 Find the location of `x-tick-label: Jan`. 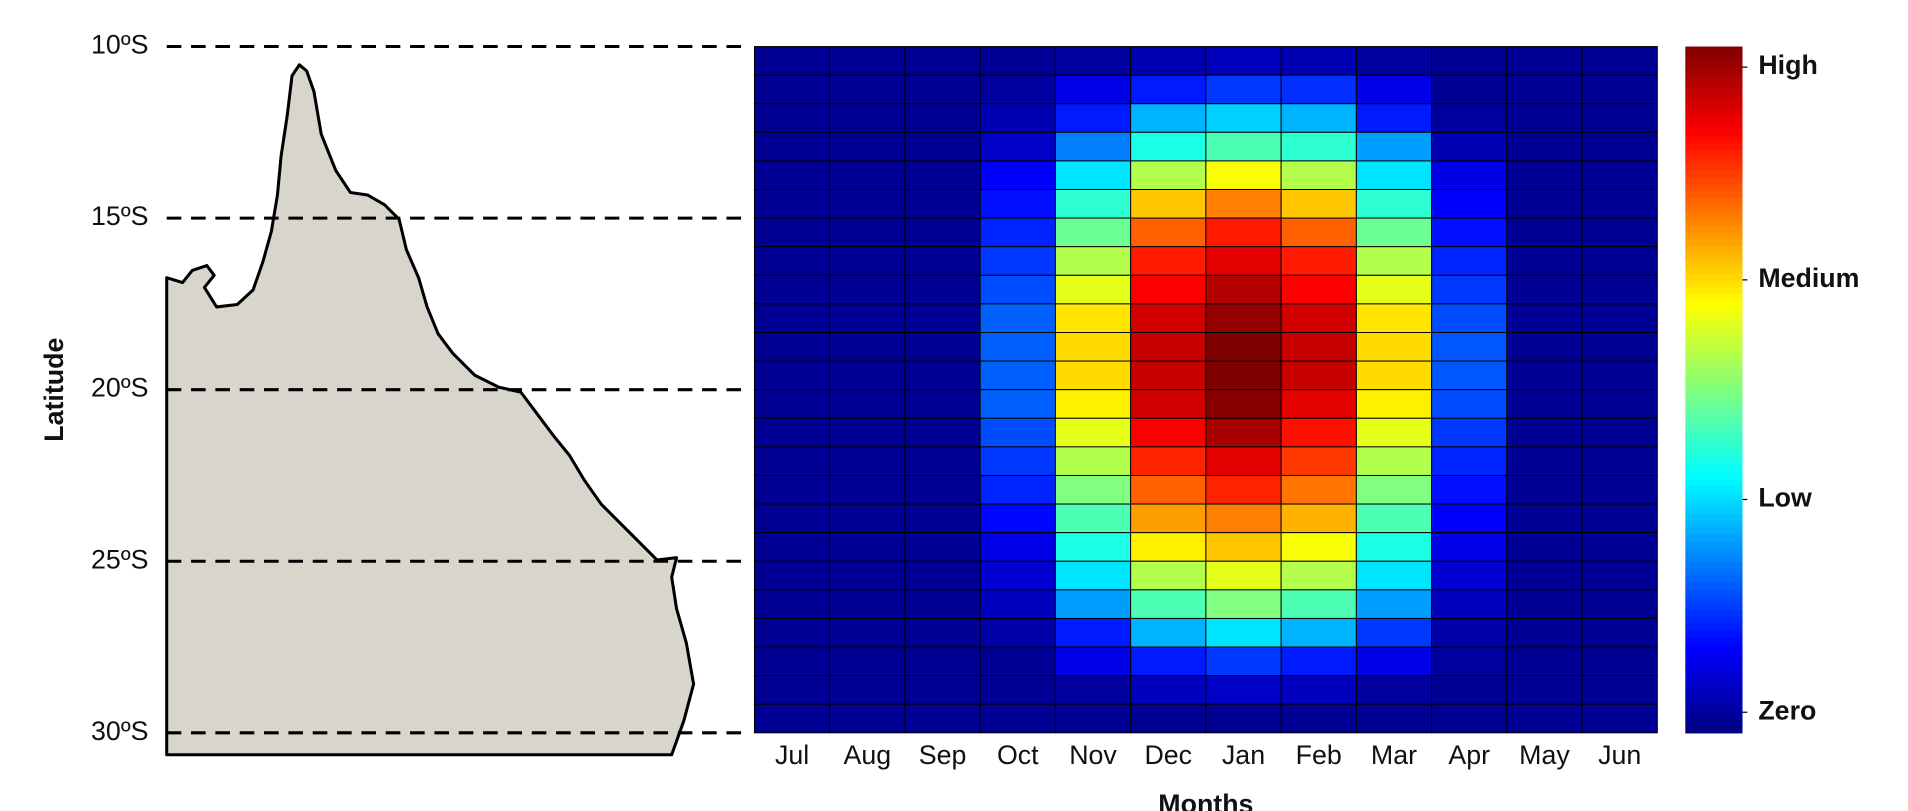

x-tick-label: Jan is located at coordinates (1243, 755).